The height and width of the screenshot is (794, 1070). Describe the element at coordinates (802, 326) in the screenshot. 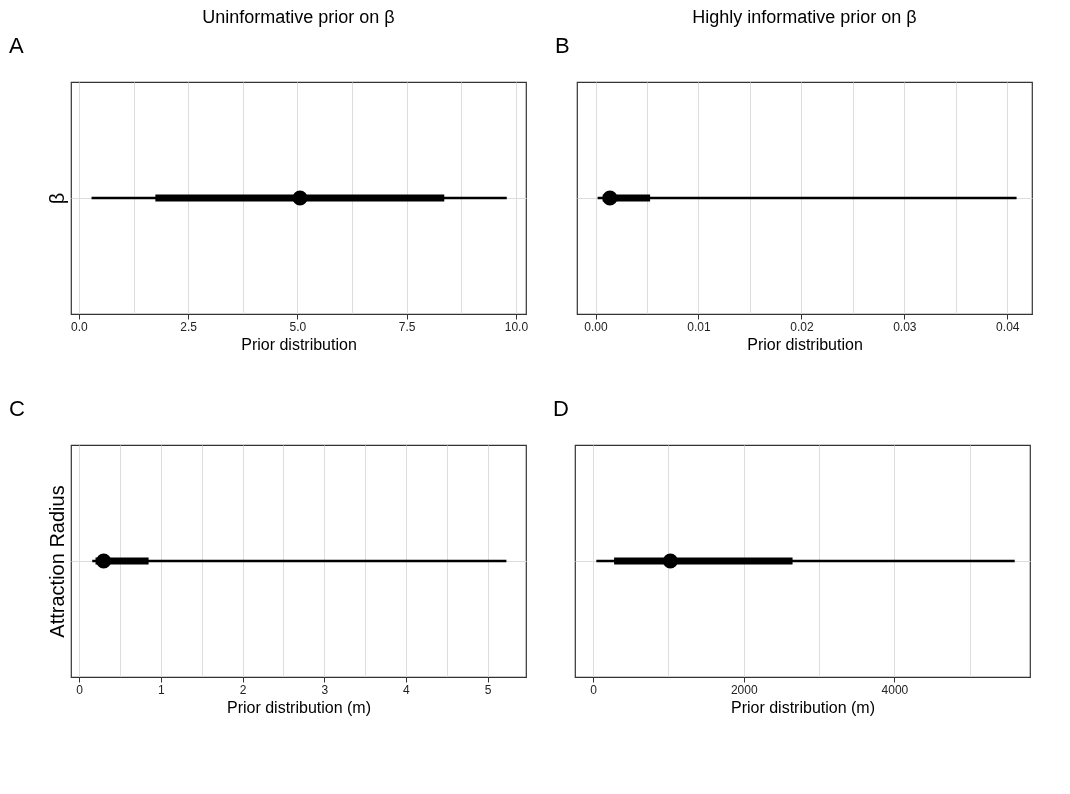

I see `x-tick-label: 0.02` at that location.